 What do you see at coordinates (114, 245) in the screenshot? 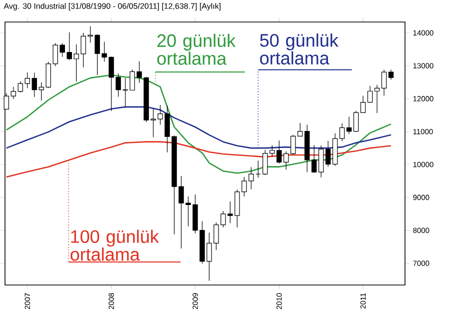
I see `text: 100 günlük ortalama` at bounding box center [114, 245].